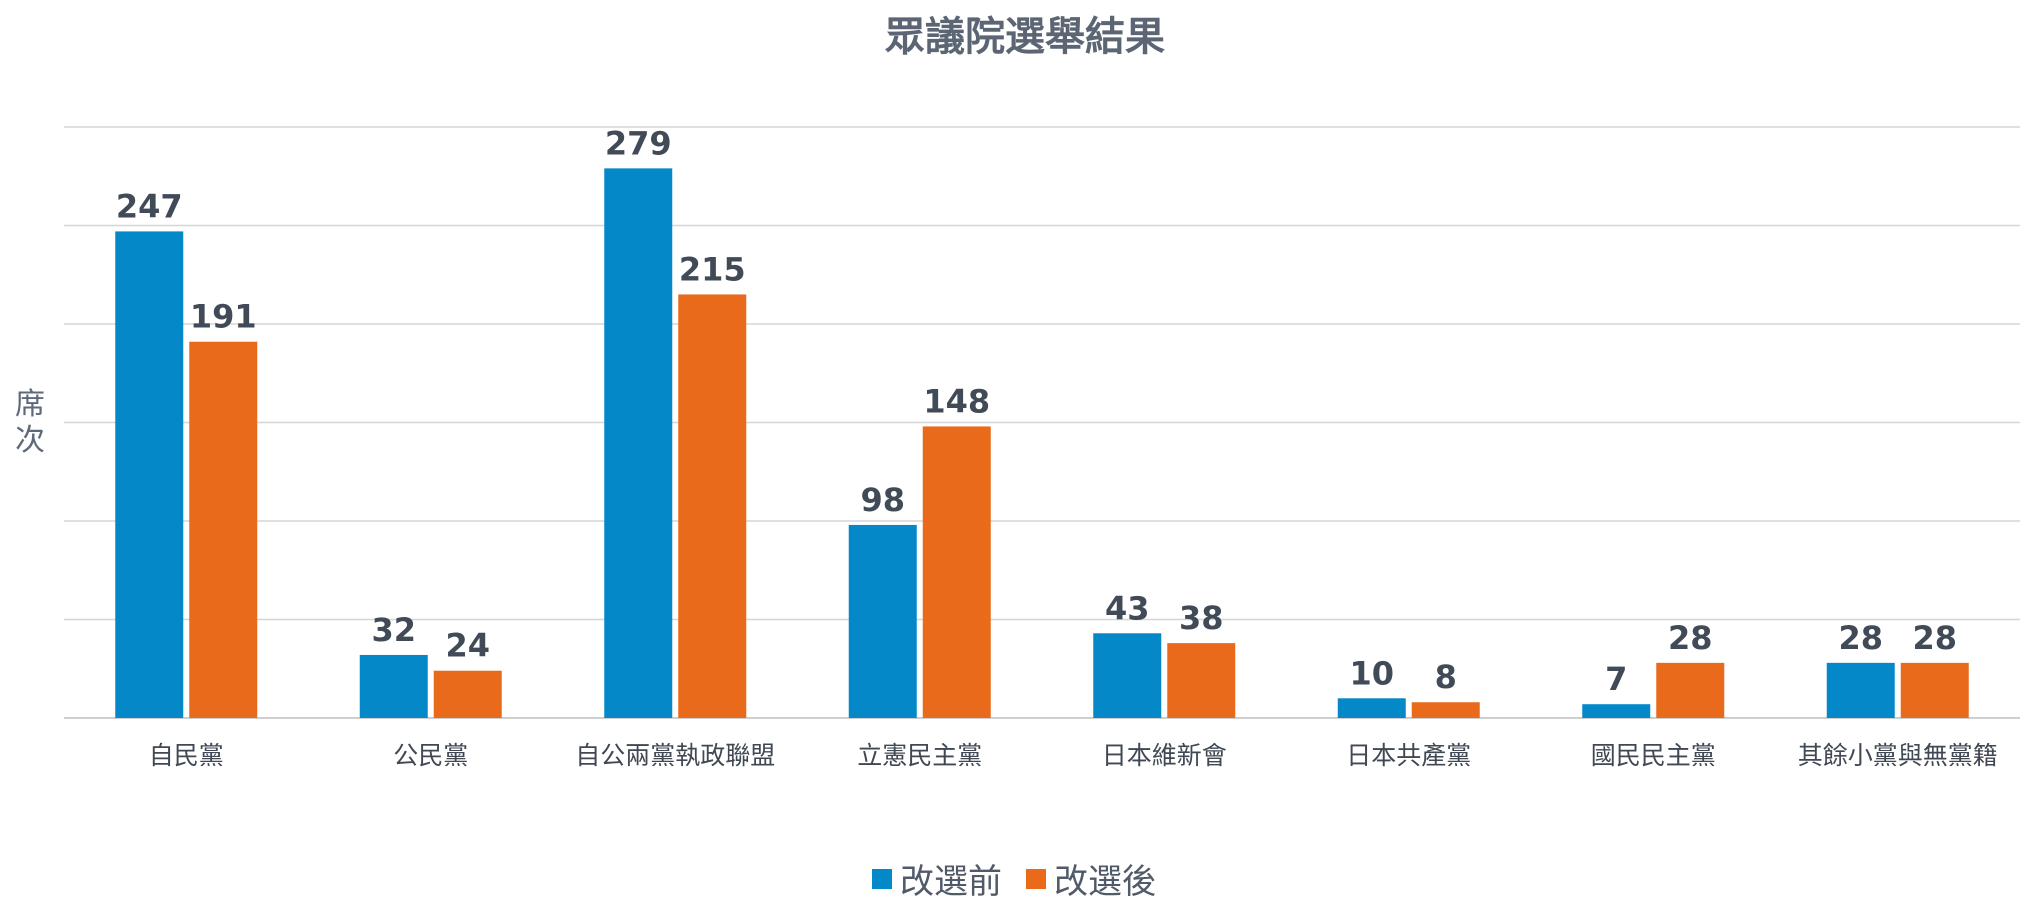 The height and width of the screenshot is (919, 2038). Describe the element at coordinates (1025, 37) in the screenshot. I see `chart-title: 眾議院選舉結果` at that location.